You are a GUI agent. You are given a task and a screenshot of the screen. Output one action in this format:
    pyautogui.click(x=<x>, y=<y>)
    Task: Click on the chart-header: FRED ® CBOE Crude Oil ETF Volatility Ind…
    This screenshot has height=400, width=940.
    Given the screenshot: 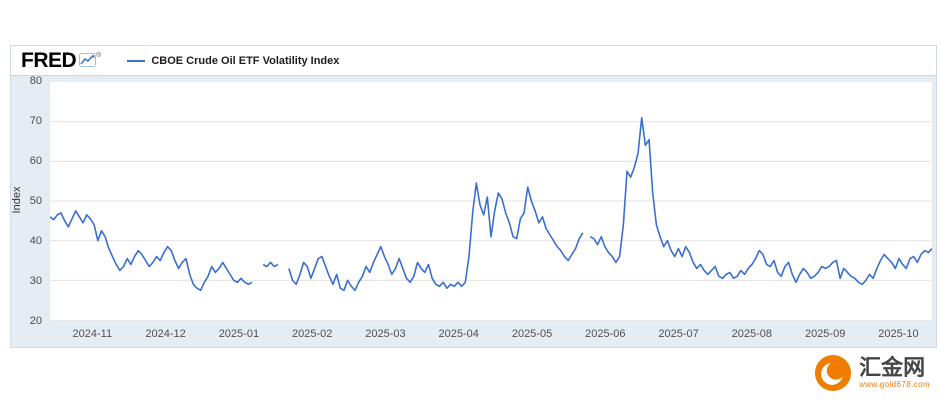 What is the action you would take?
    pyautogui.click(x=473, y=61)
    